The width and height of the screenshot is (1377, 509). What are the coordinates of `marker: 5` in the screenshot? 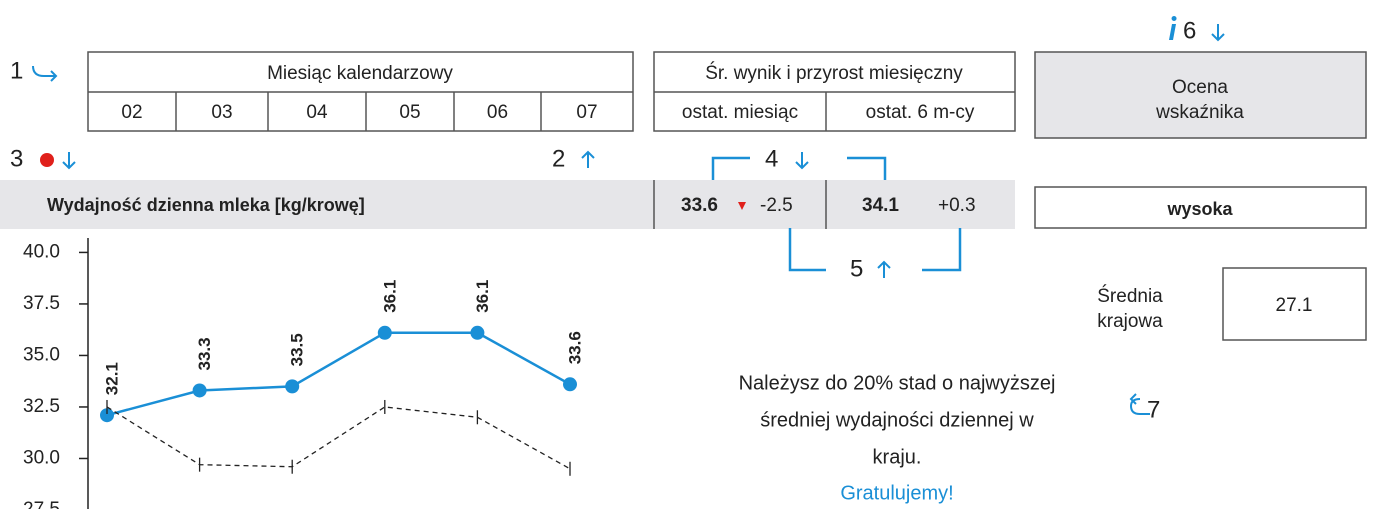 It's located at (856, 268).